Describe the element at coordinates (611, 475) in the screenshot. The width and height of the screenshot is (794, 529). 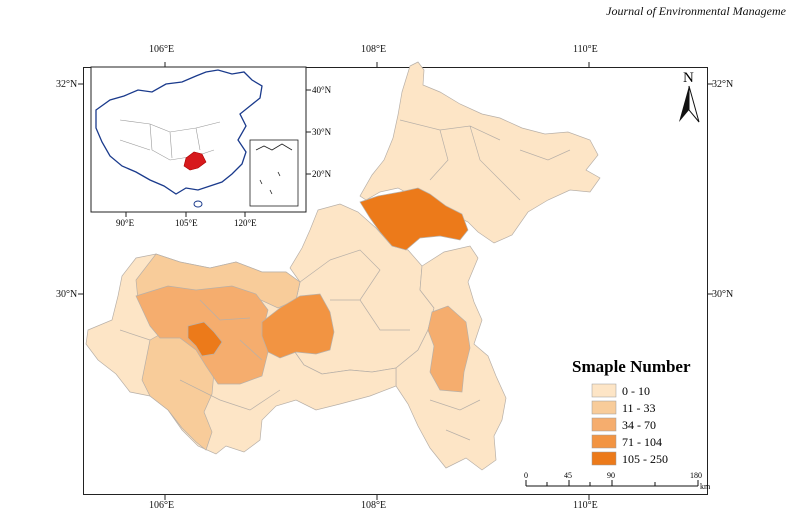
I see `scale-tick-90: 90` at that location.